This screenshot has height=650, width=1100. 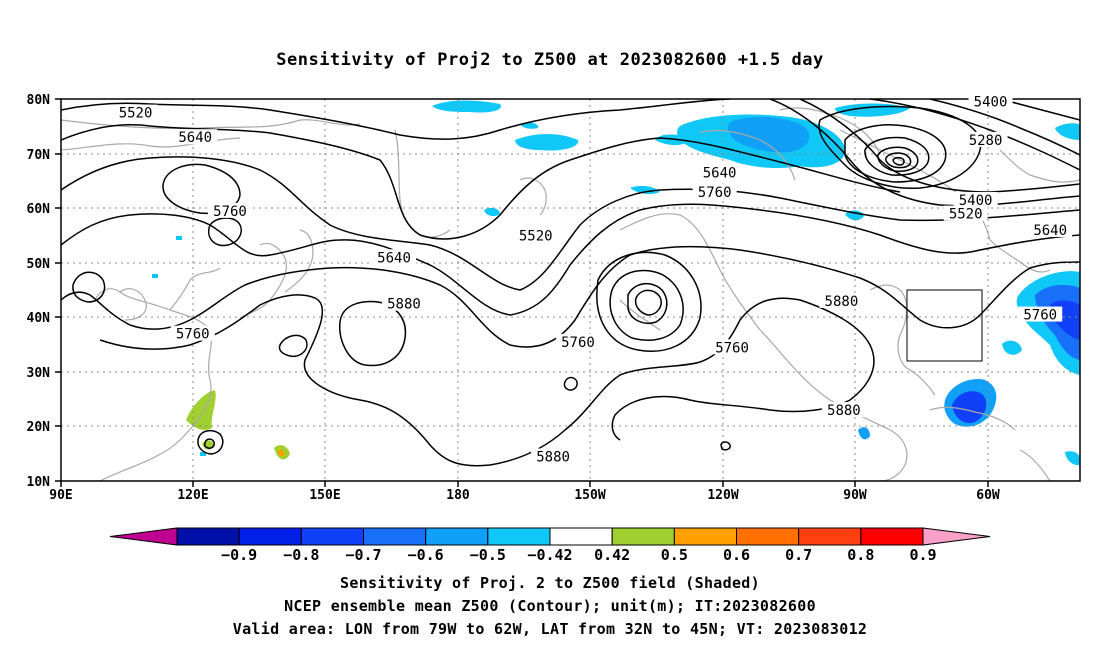 What do you see at coordinates (855, 495) in the screenshot?
I see `lon-label: 90W` at bounding box center [855, 495].